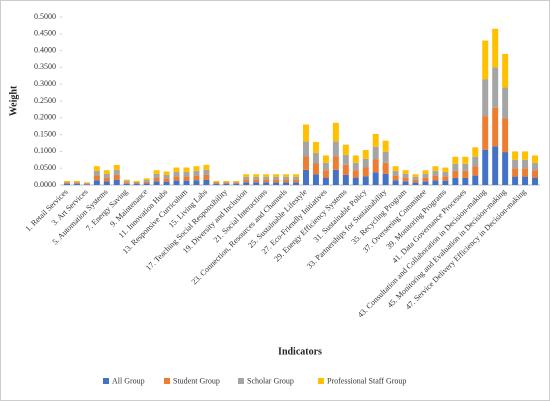 Image resolution: width=550 pixels, height=401 pixels. I want to click on legend-label: Student Group, so click(196, 380).